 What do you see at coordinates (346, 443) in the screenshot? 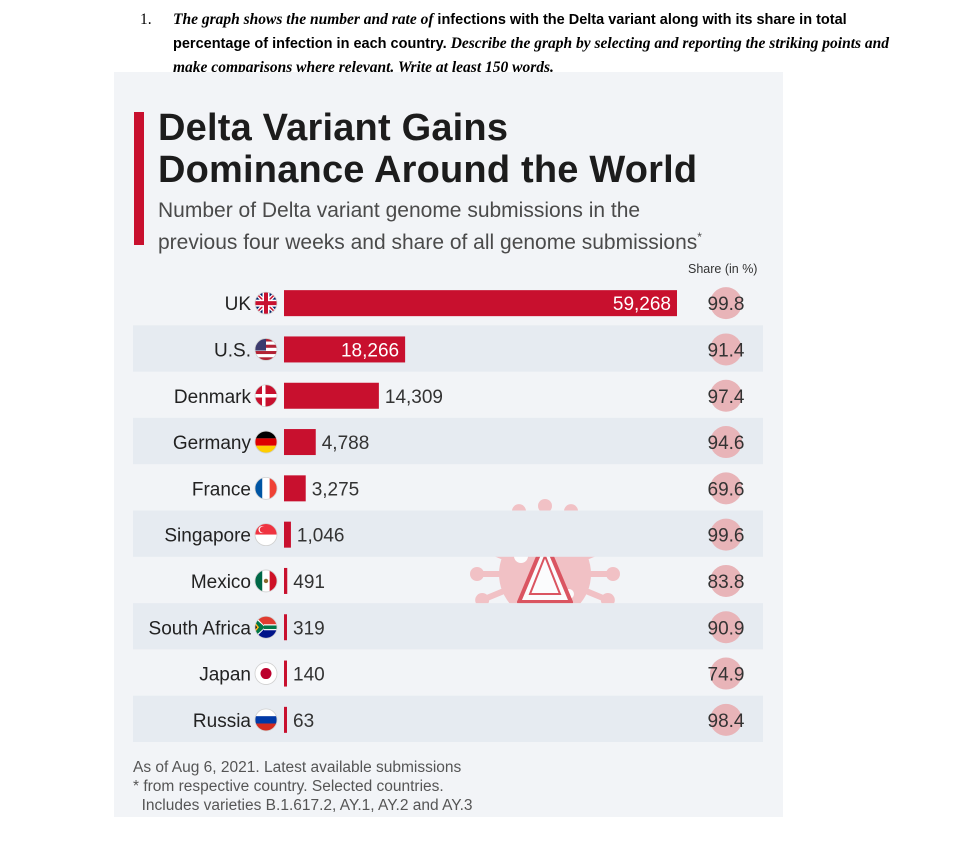
I see `value-label: 4,788` at bounding box center [346, 443].